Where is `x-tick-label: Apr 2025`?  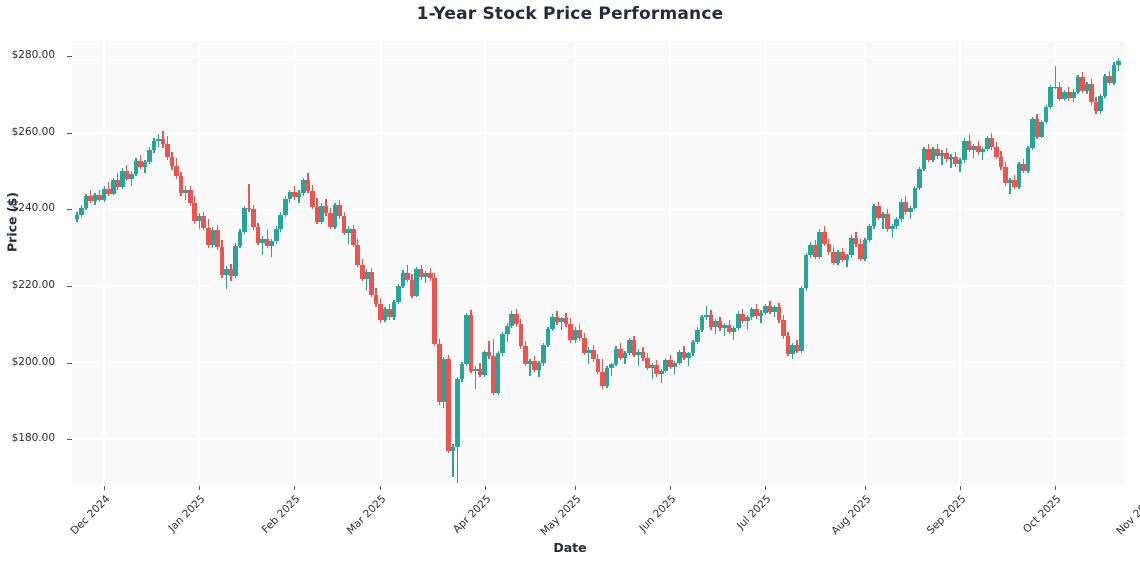
x-tick-label: Apr 2025 is located at coordinates (472, 514).